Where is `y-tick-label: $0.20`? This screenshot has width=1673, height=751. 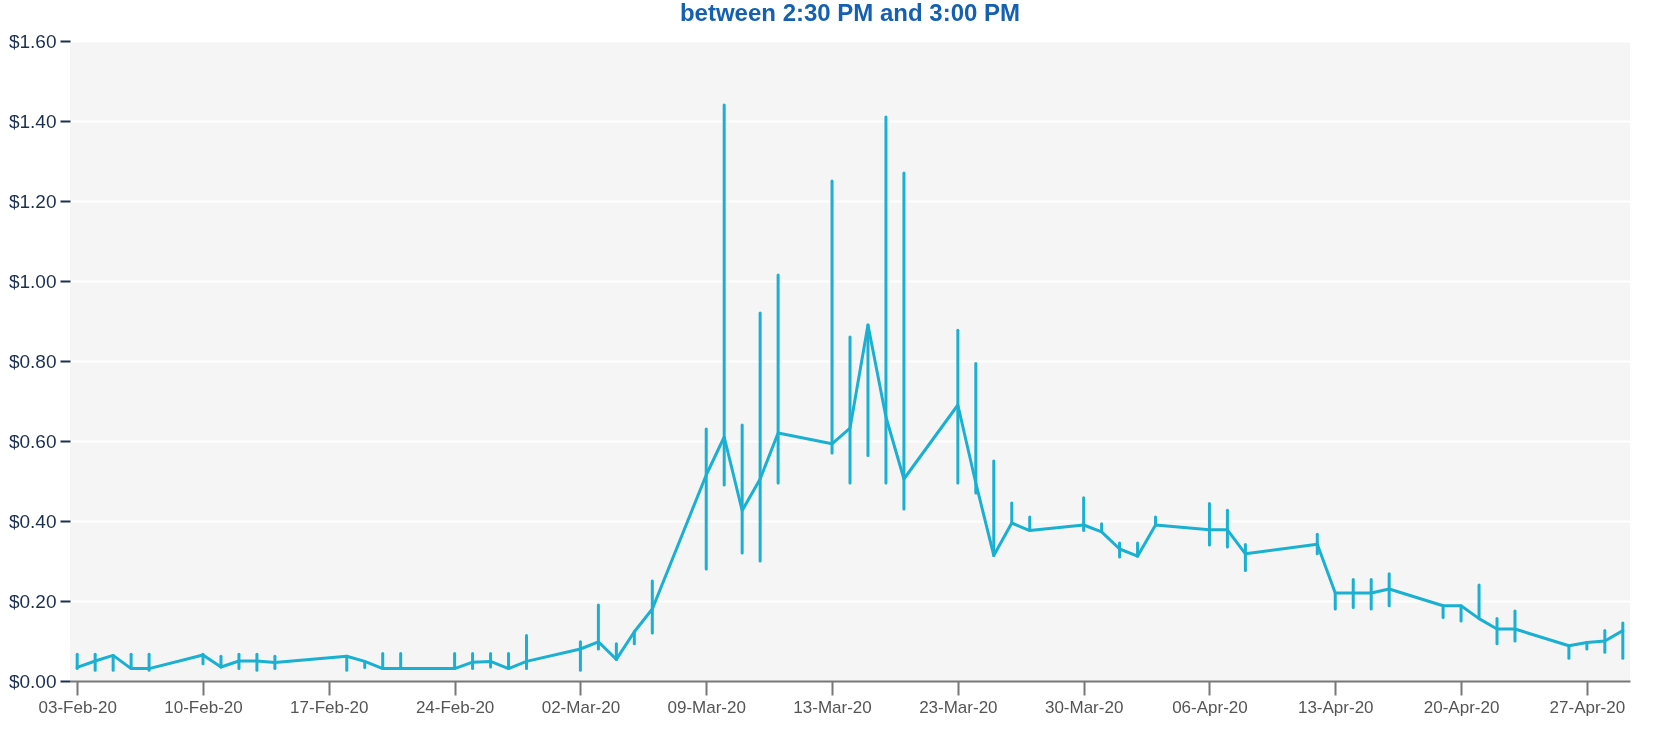
y-tick-label: $0.20 is located at coordinates (32, 601).